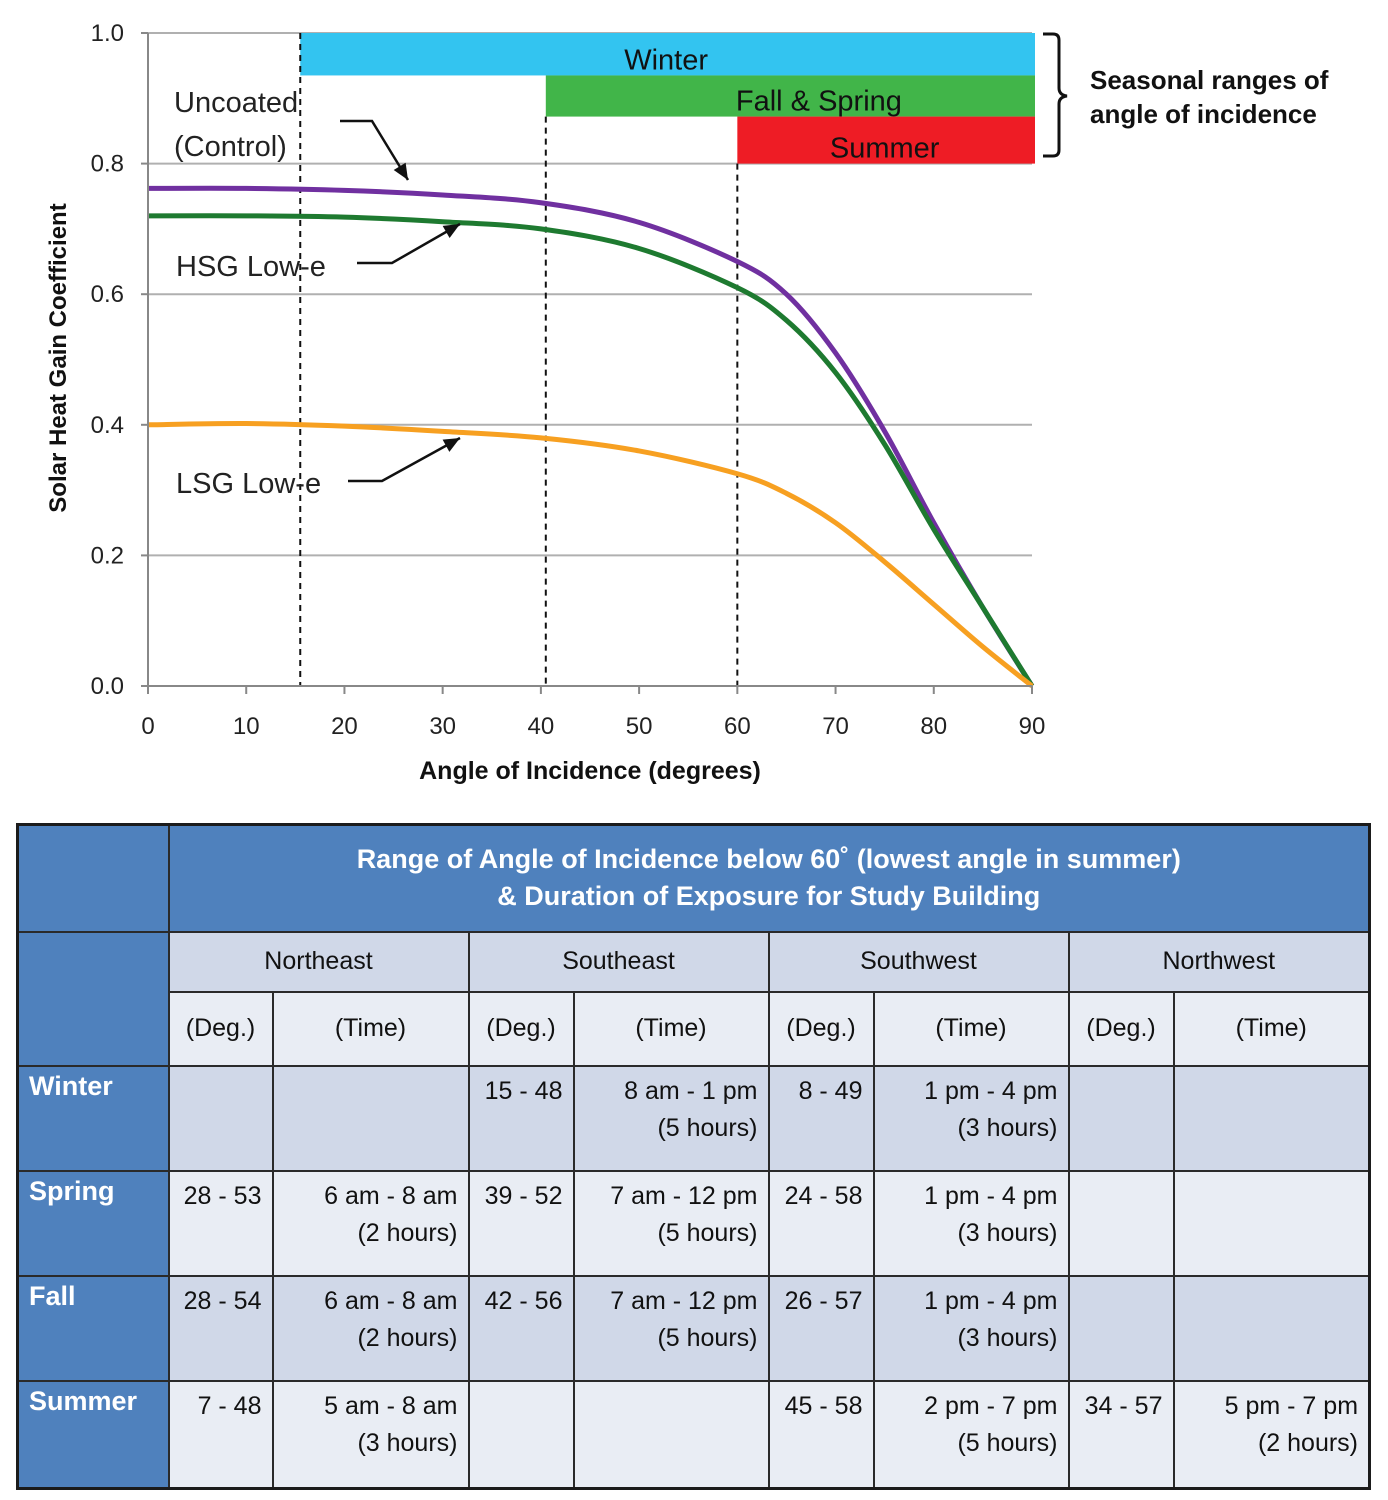  What do you see at coordinates (885, 149) in the screenshot?
I see `season-band-label: Summer` at bounding box center [885, 149].